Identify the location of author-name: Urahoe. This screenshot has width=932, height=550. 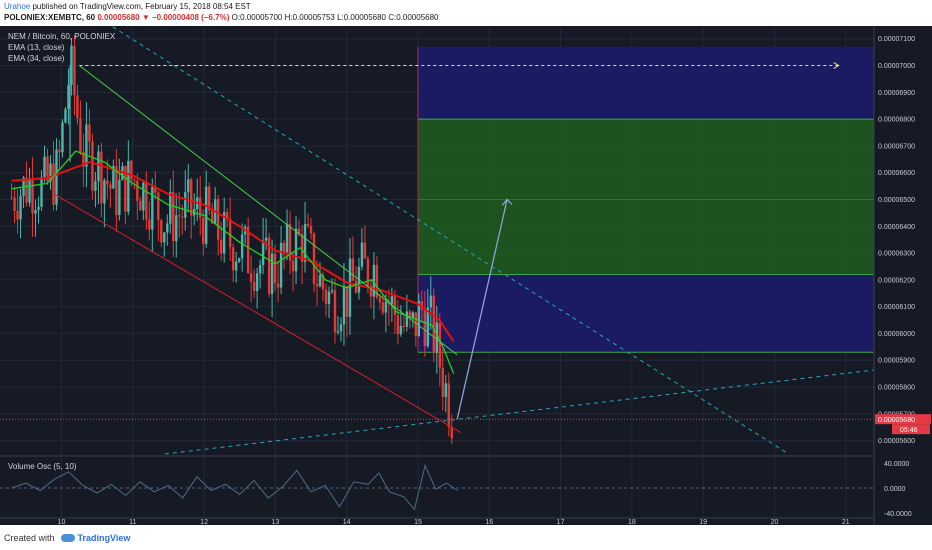
(17, 6).